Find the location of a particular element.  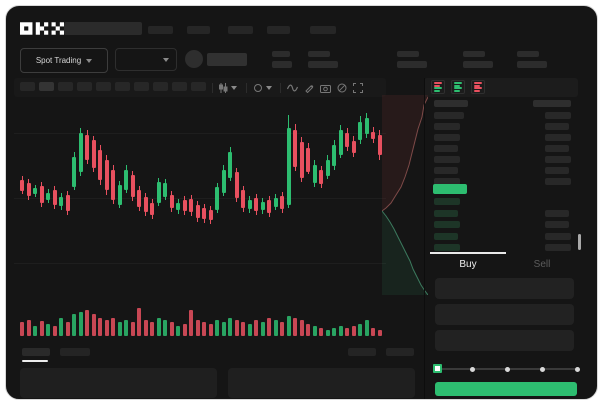

bid-price-bar is located at coordinates (446, 213).